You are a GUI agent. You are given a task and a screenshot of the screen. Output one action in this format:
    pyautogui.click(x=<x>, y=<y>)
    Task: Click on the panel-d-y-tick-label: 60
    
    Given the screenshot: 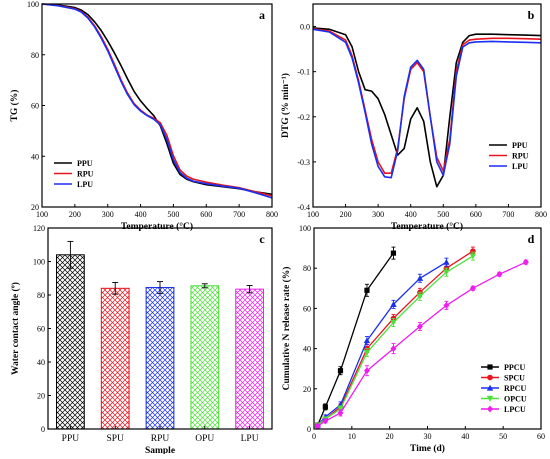 What is the action you would take?
    pyautogui.click(x=307, y=308)
    